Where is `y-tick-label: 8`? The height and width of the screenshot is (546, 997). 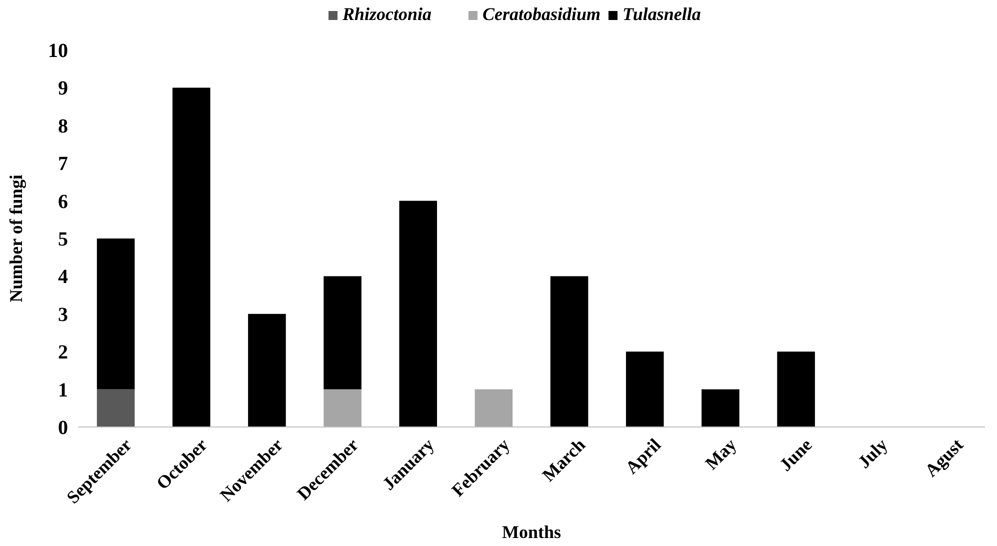 y-tick-label: 8 is located at coordinates (63, 126).